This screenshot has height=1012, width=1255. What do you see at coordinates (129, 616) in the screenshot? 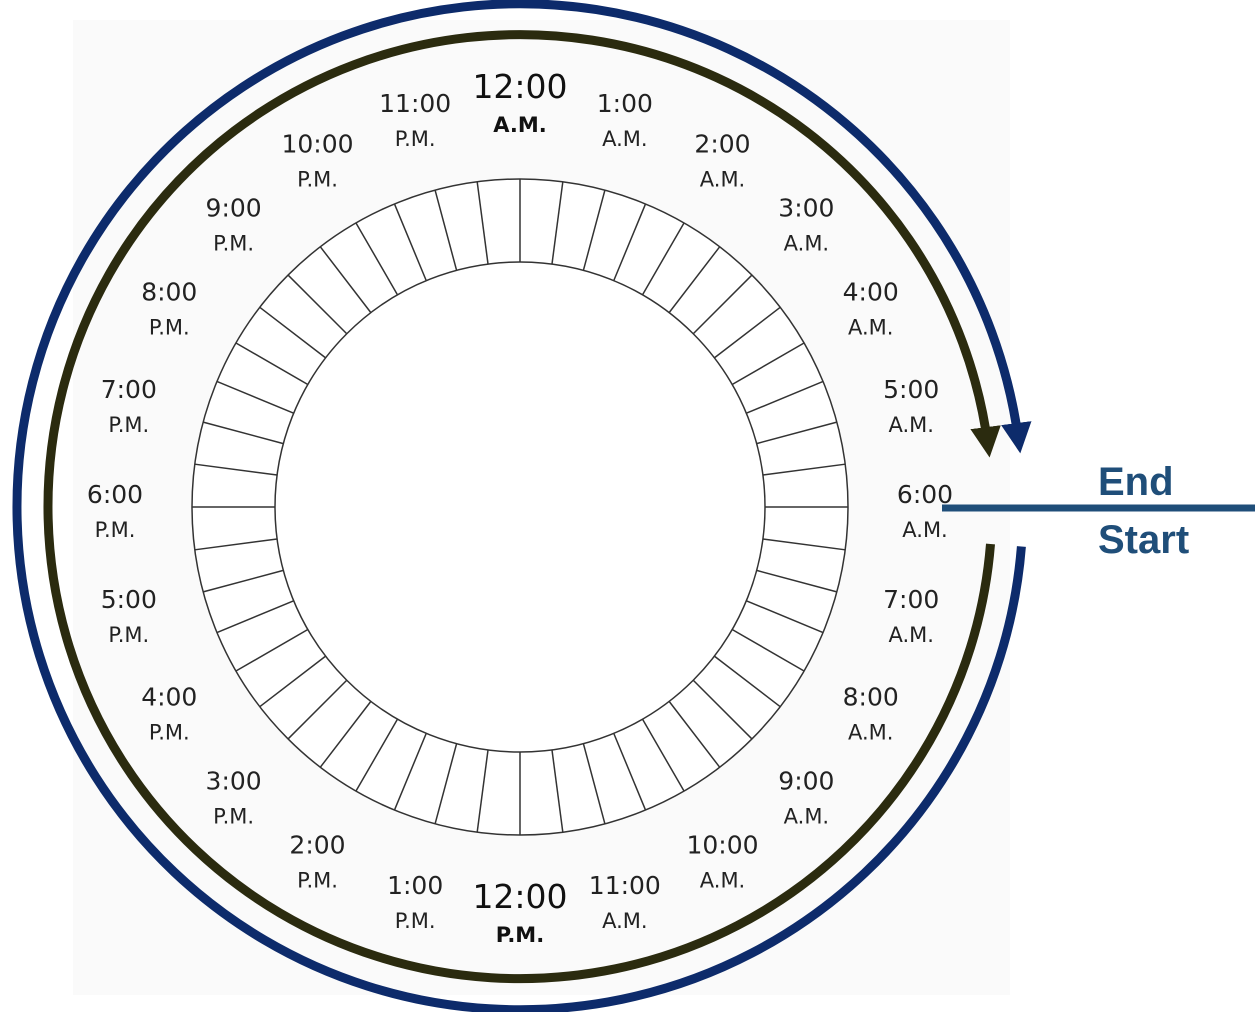
I see `hour-label-17: 5:00 P.M.` at bounding box center [129, 616].